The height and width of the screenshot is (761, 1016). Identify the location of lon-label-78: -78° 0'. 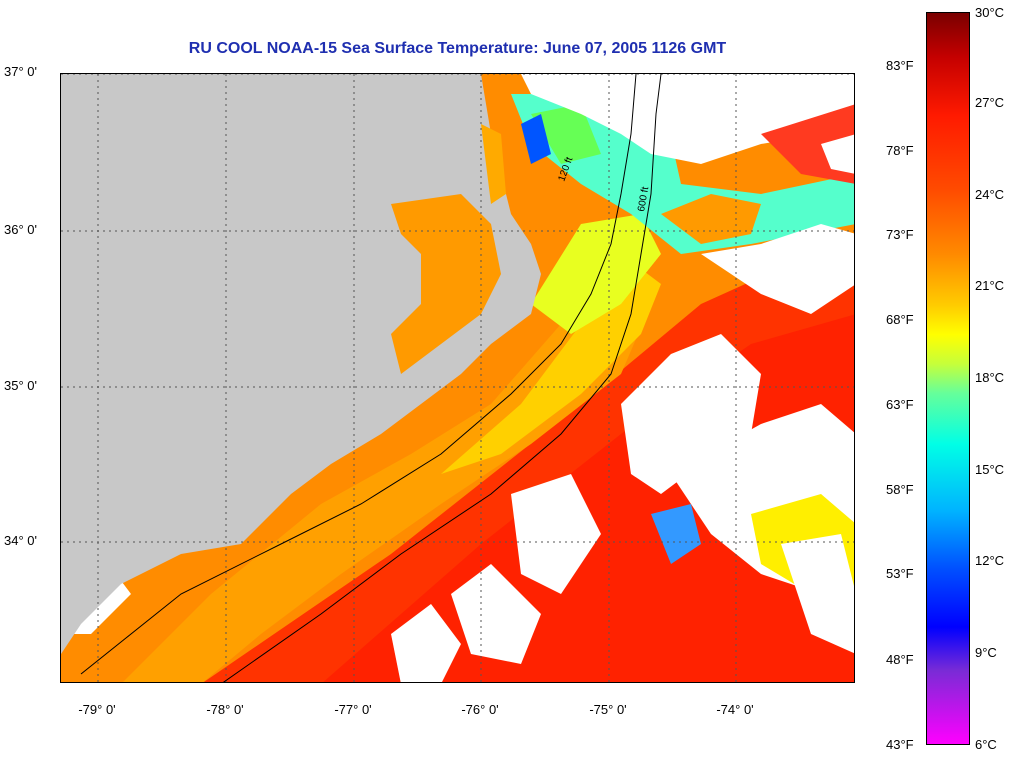
(225, 709).